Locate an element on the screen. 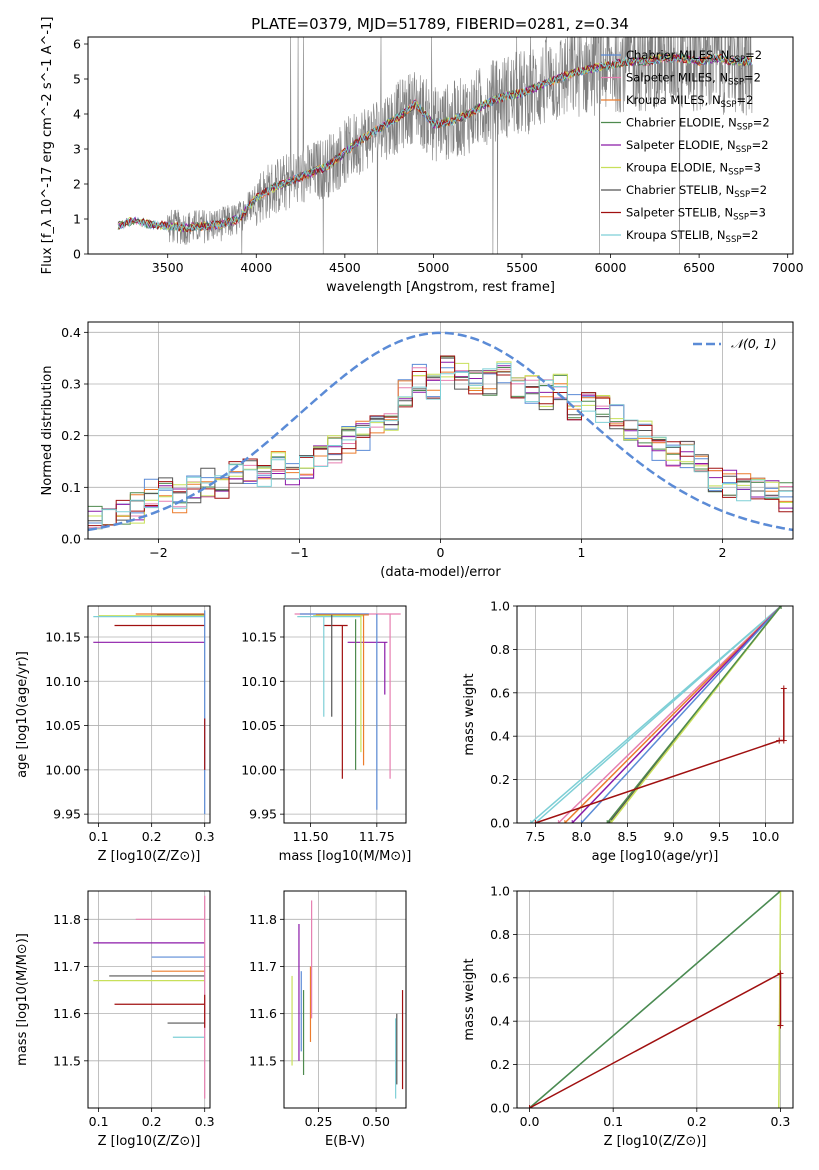 Image resolution: width=819 pixels, height=1170 pixels. legend-label: Chabrier STELIB, NSSP=2 is located at coordinates (696, 191).